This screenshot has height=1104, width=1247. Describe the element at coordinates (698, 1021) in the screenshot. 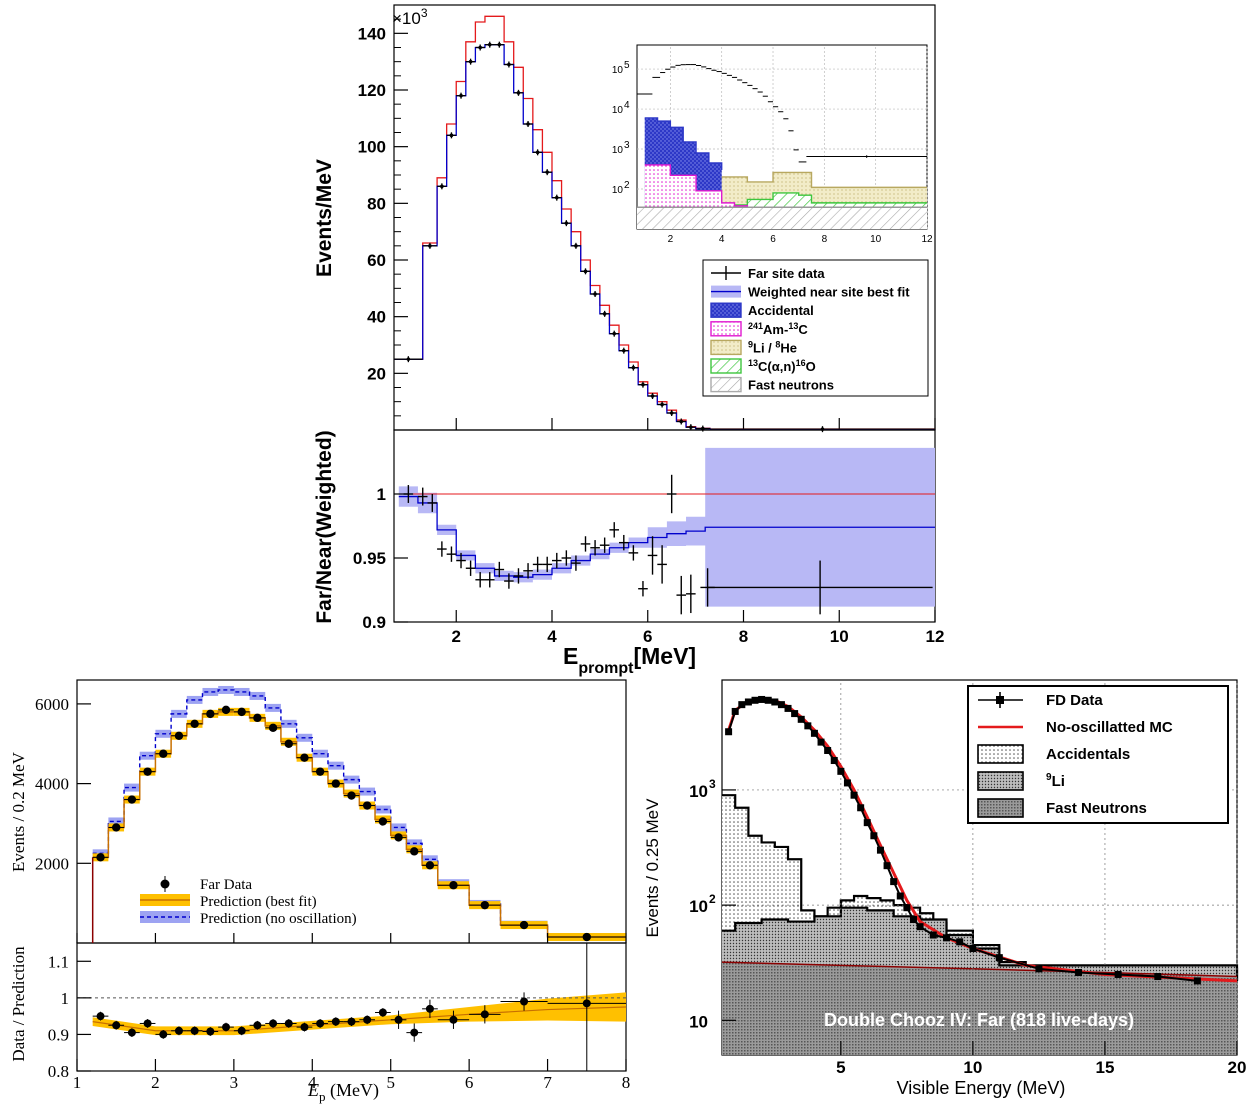

I see `br-y-tick-label: 10` at that location.